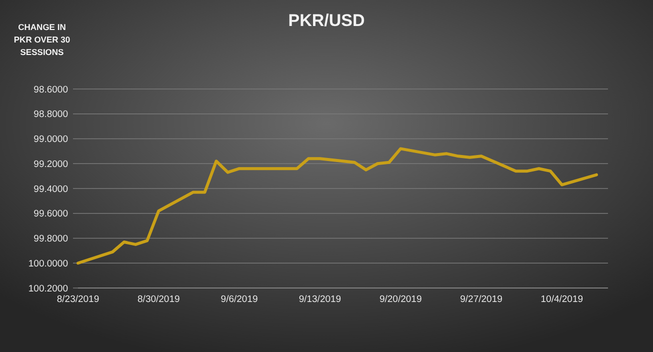  I want to click on chart-title: PKR/USD, so click(326, 20).